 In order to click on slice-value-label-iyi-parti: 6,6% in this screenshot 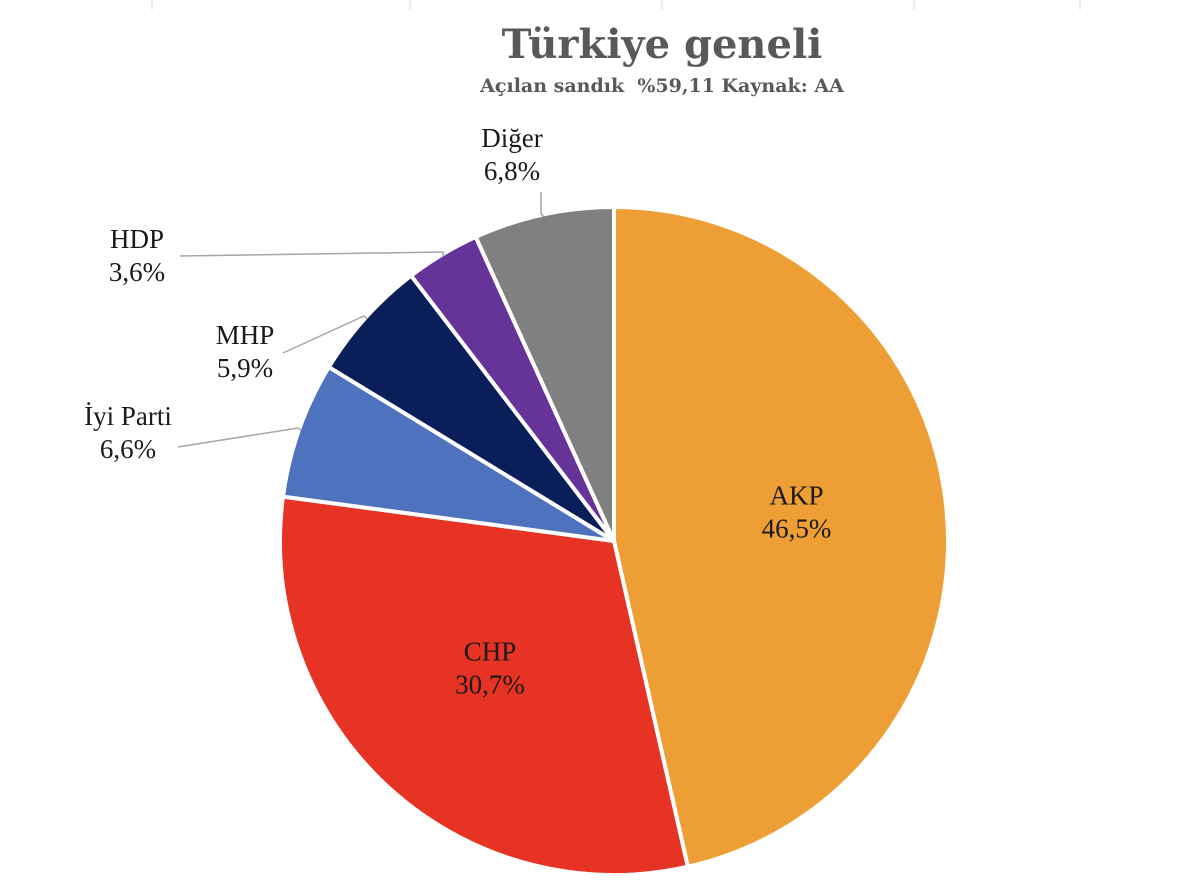, I will do `click(128, 449)`.